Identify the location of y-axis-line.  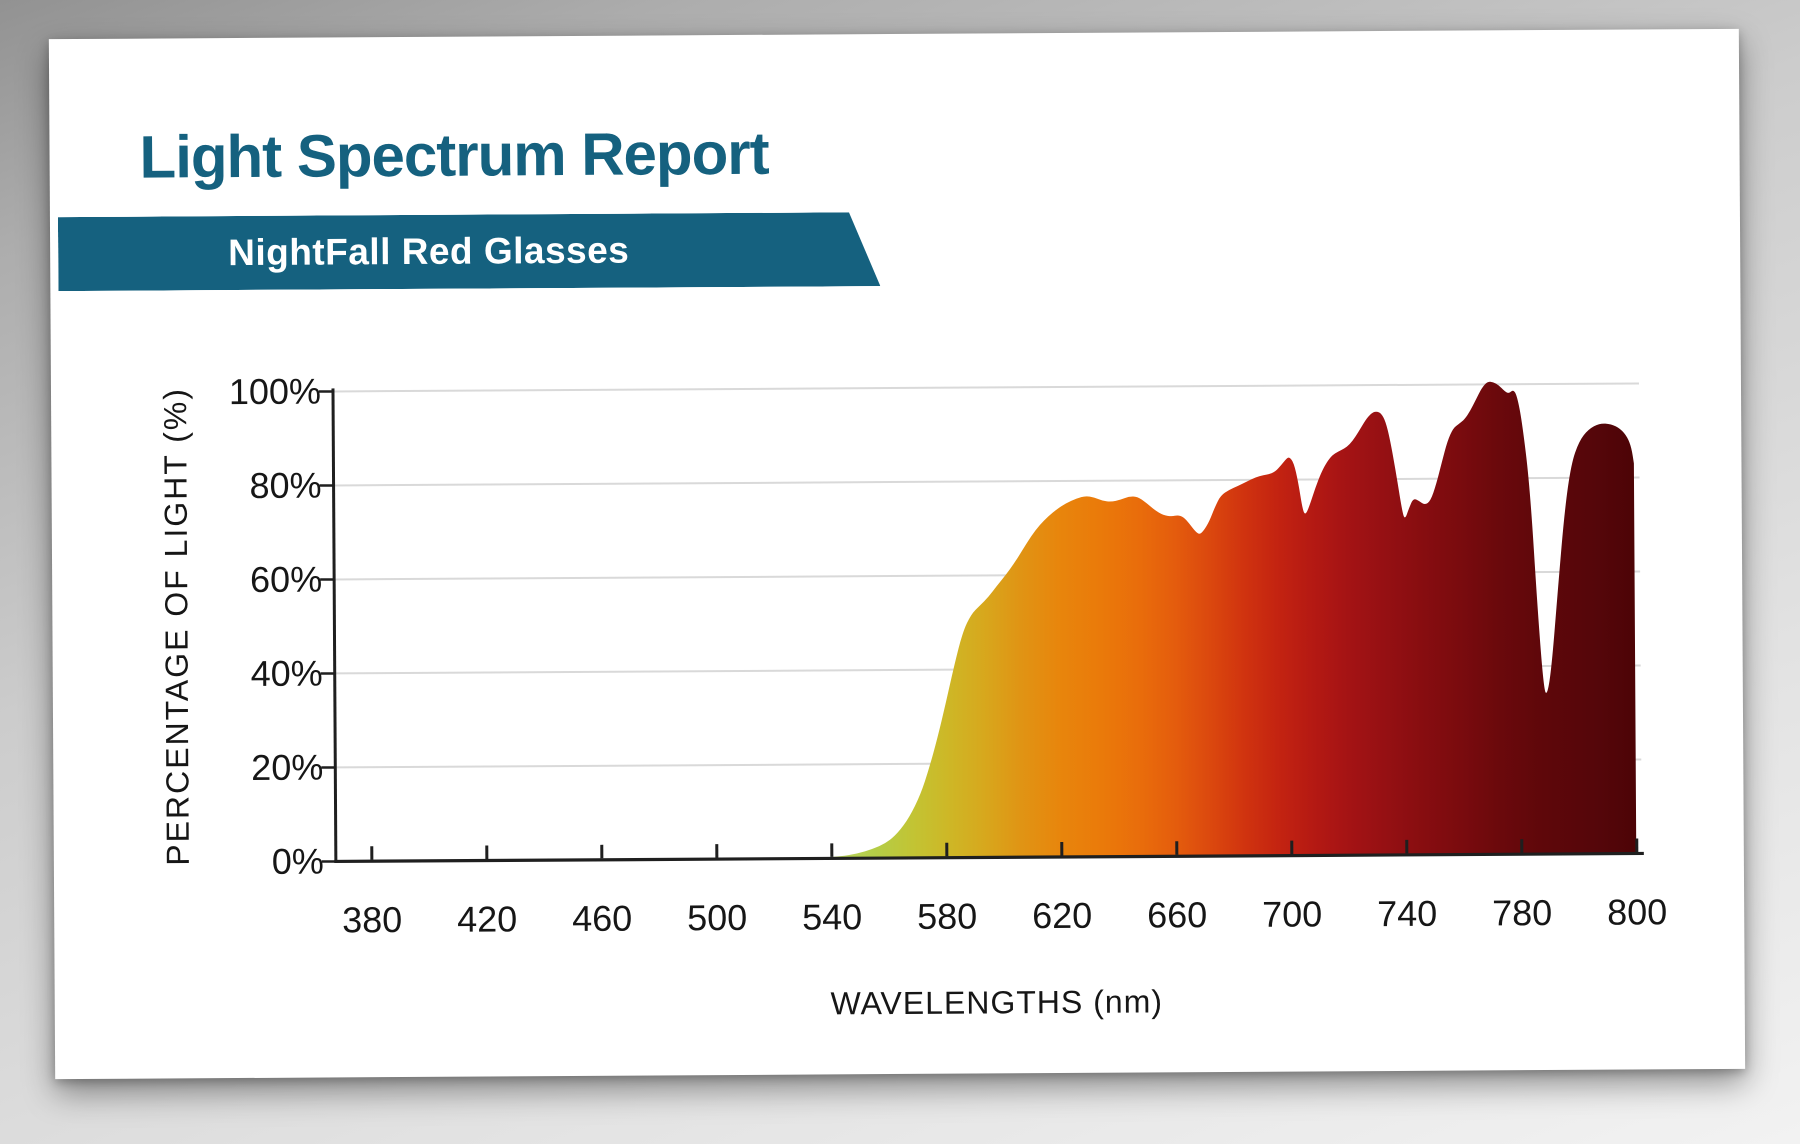
(334, 625).